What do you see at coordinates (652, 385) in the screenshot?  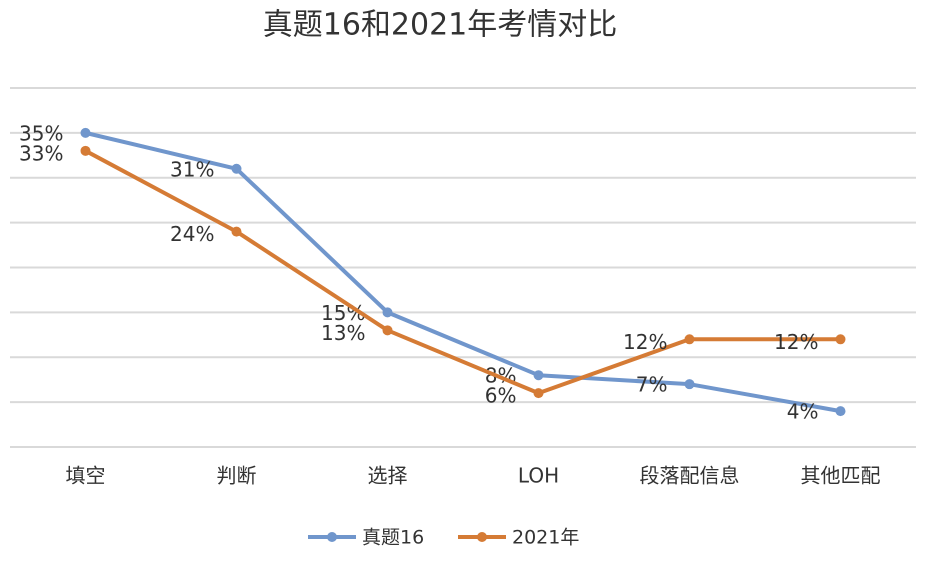 I see `data-label: 7%` at bounding box center [652, 385].